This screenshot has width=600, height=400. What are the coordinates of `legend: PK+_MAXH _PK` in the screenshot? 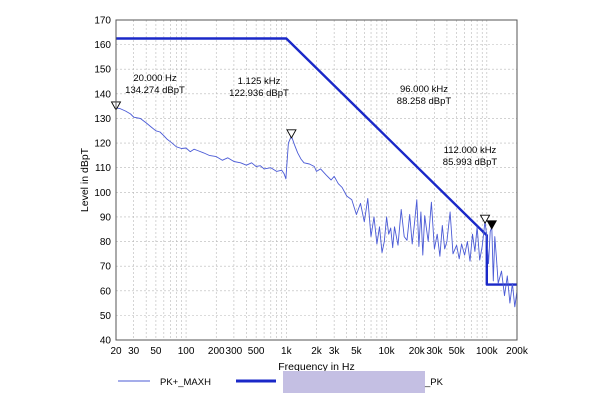 It's located at (281, 382).